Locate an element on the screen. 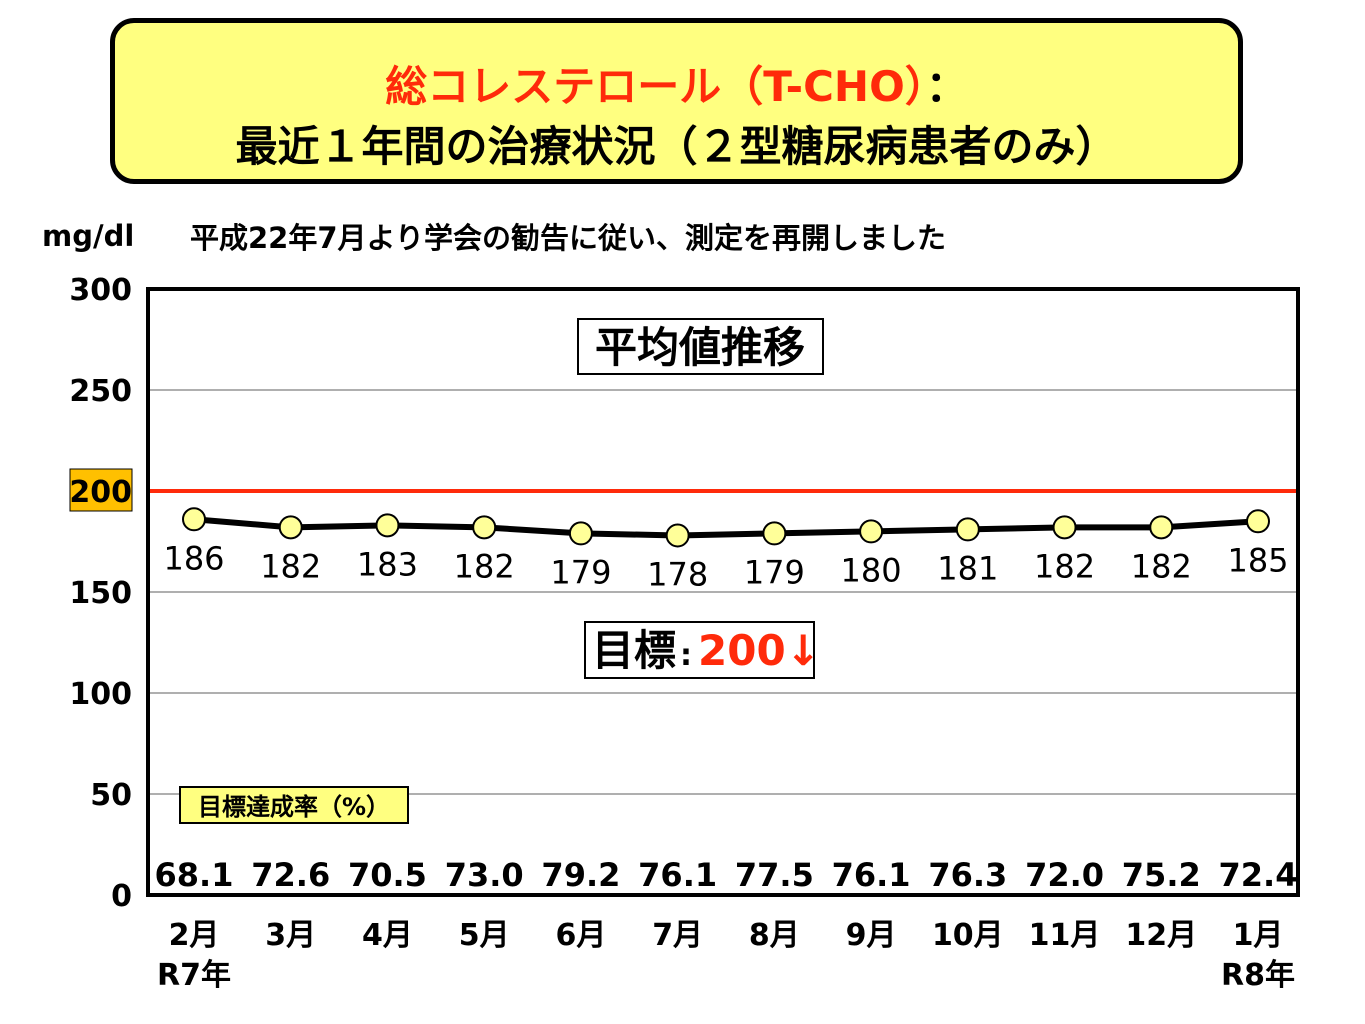  series-line is located at coordinates (726, 527).